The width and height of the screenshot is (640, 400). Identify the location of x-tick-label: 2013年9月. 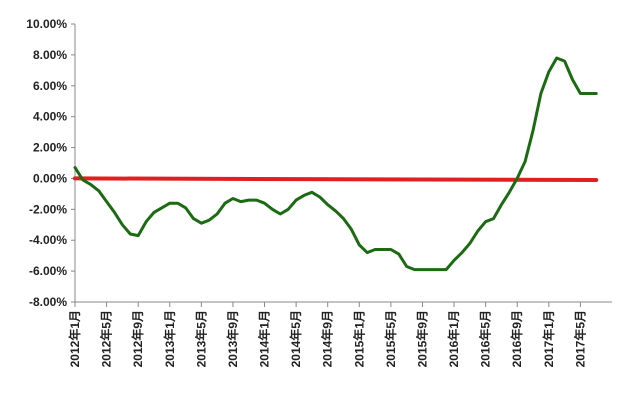
(232, 338).